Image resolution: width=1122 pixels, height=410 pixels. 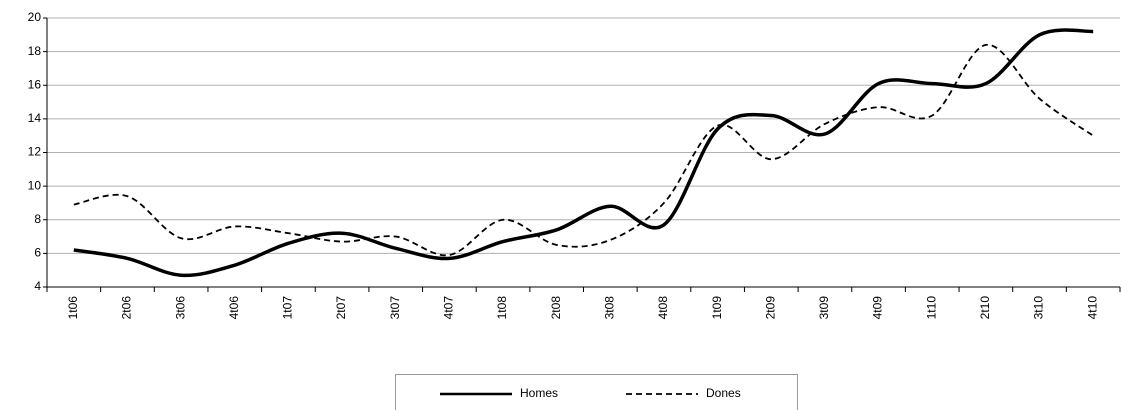 What do you see at coordinates (35, 84) in the screenshot?
I see `y-tick-label: 16` at bounding box center [35, 84].